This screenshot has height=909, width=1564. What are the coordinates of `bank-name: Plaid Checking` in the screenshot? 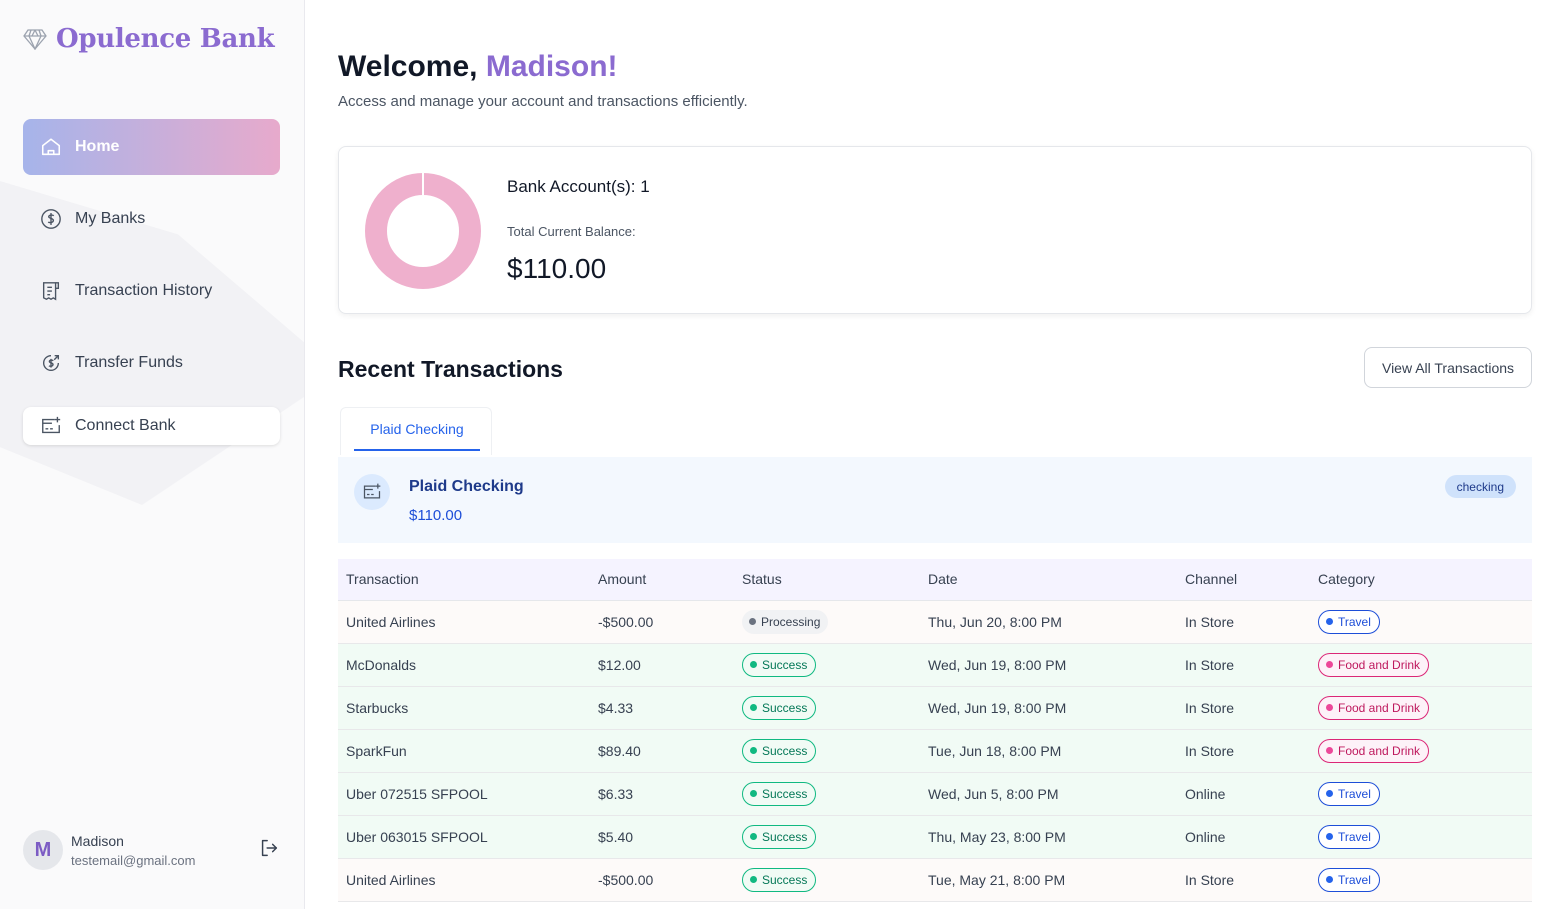 It's located at (466, 486).